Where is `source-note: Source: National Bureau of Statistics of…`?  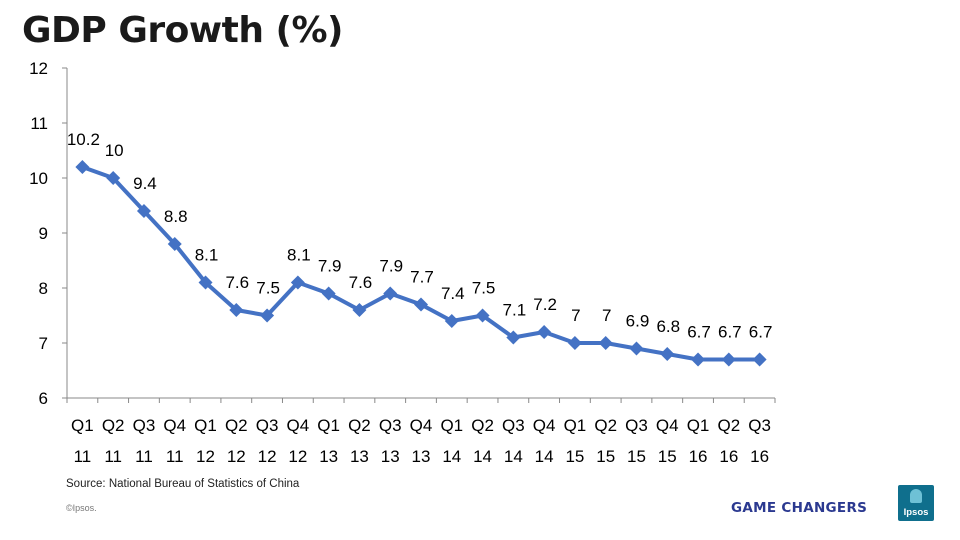
source-note: Source: National Bureau of Statistics of… is located at coordinates (183, 484).